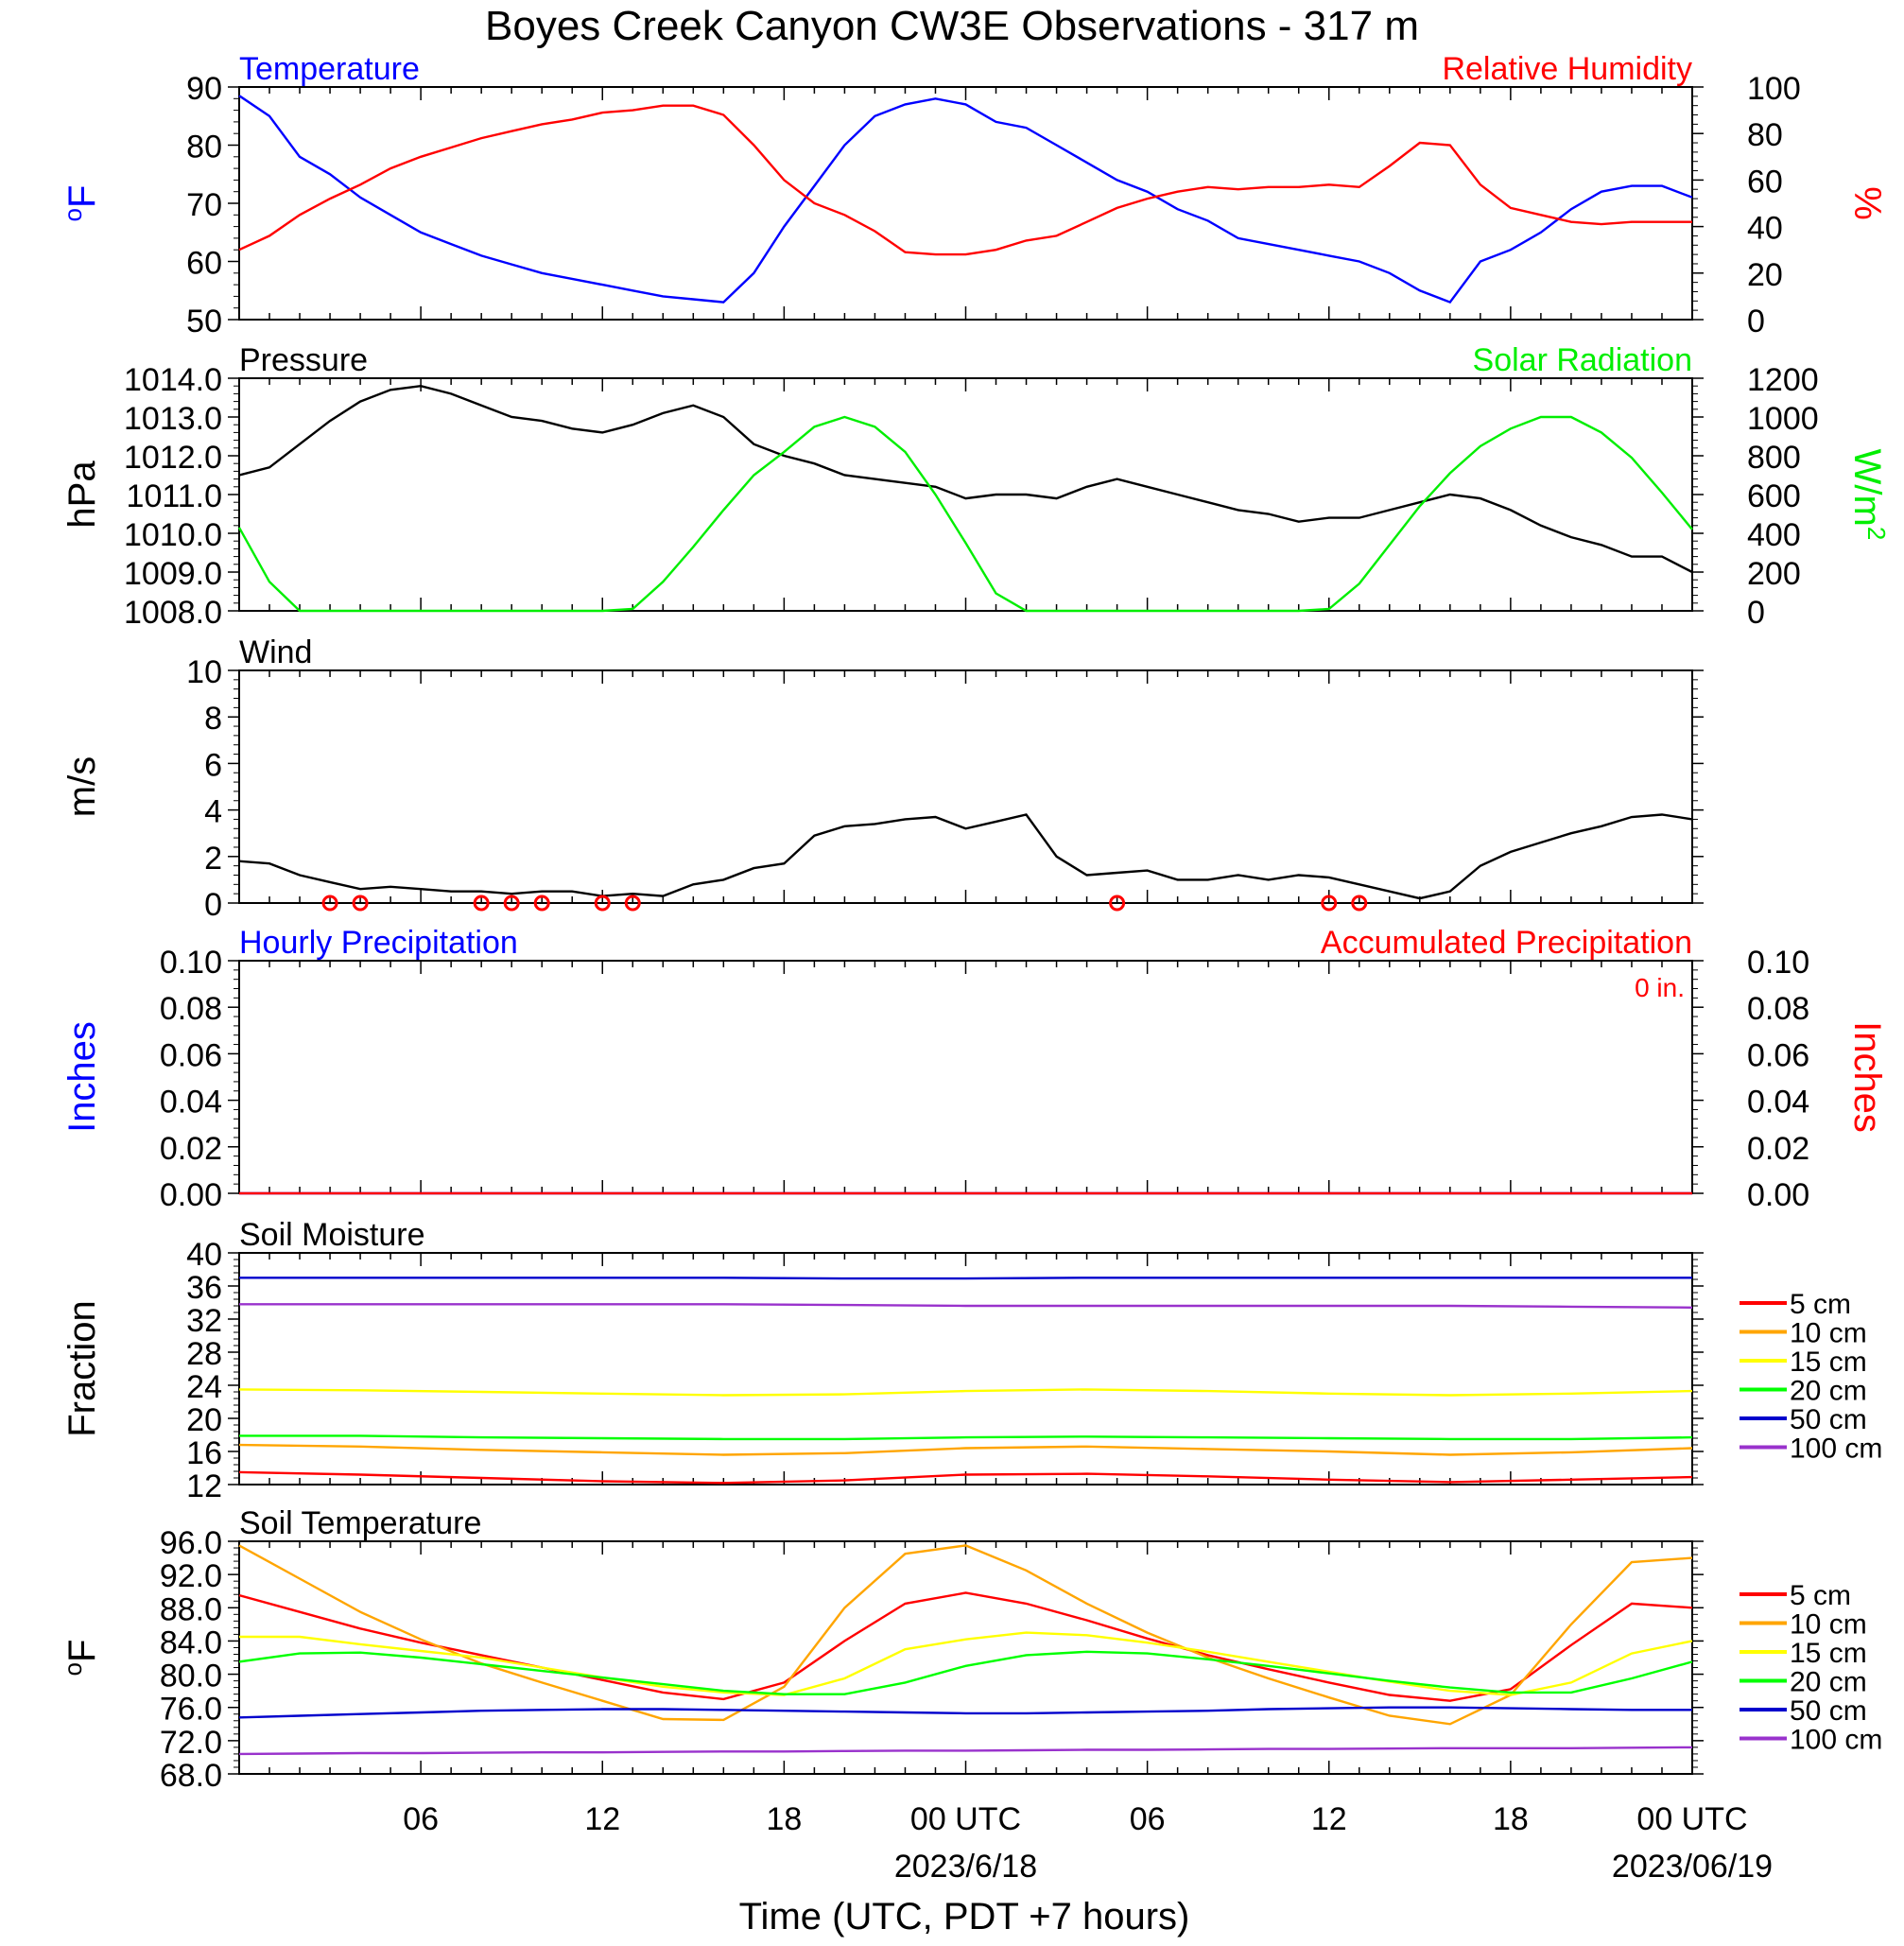  What do you see at coordinates (204, 1288) in the screenshot?
I see `y-tick-label-left: 36` at bounding box center [204, 1288].